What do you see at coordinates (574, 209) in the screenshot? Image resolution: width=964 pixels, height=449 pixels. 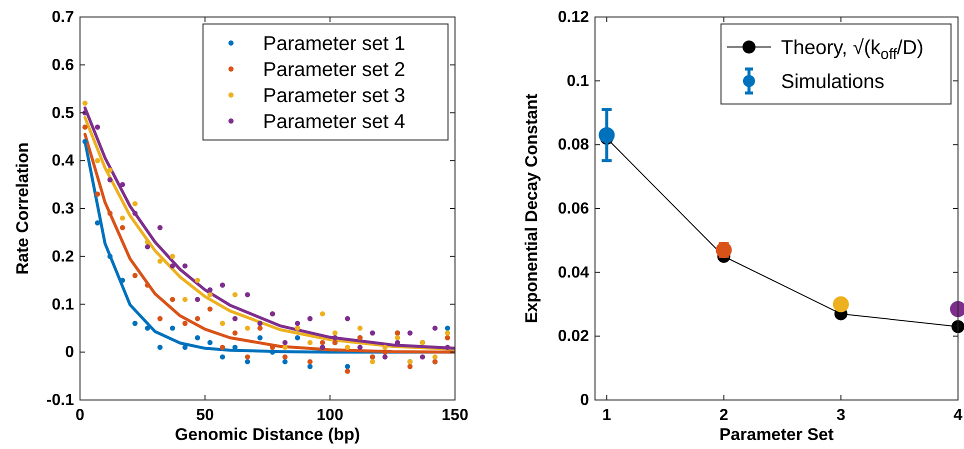 I see `y-tick-label: 0.06` at bounding box center [574, 209].